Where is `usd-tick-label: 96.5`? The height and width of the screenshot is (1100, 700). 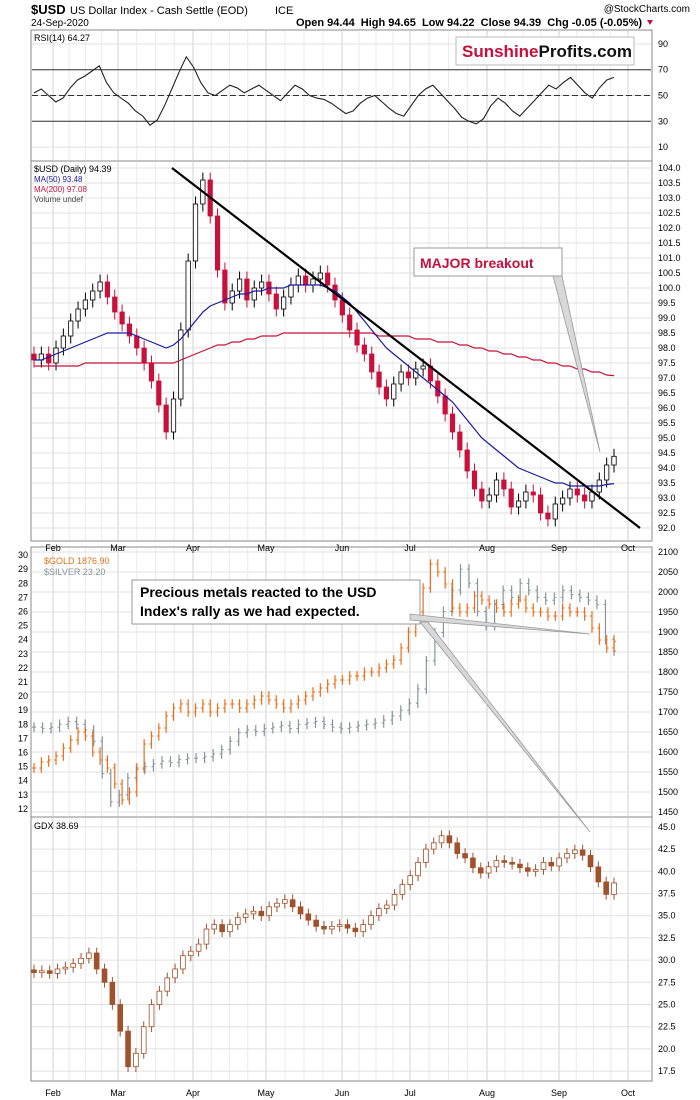
usd-tick-label: 96.5 is located at coordinates (667, 393).